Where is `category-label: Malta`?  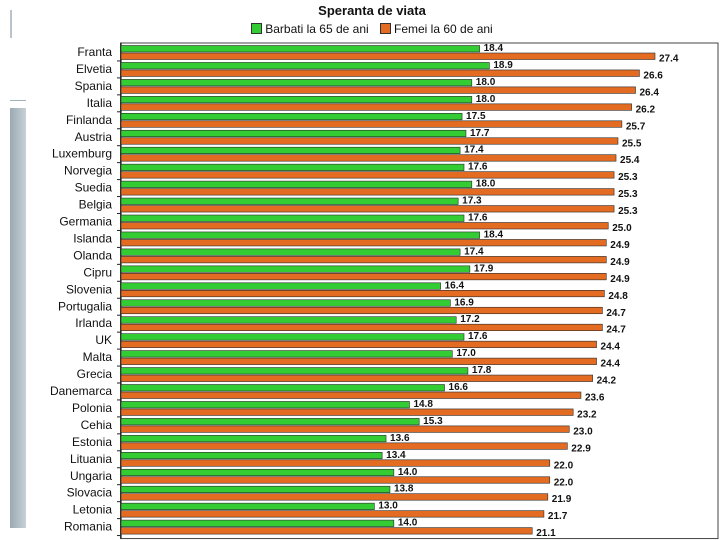
category-label: Malta is located at coordinates (98, 357).